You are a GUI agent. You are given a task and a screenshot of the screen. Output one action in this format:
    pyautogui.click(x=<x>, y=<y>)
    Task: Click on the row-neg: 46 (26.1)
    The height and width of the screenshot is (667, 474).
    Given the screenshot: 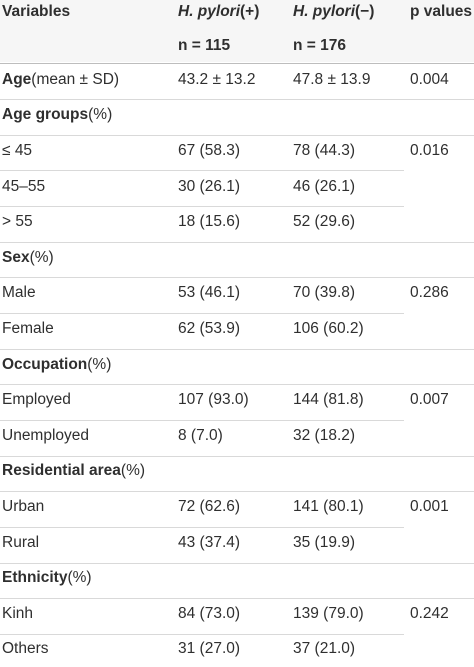 What is the action you would take?
    pyautogui.click(x=348, y=187)
    